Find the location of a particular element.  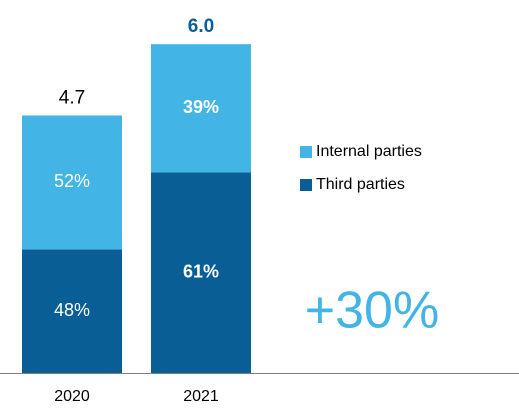

value-label: 48% is located at coordinates (72, 310).